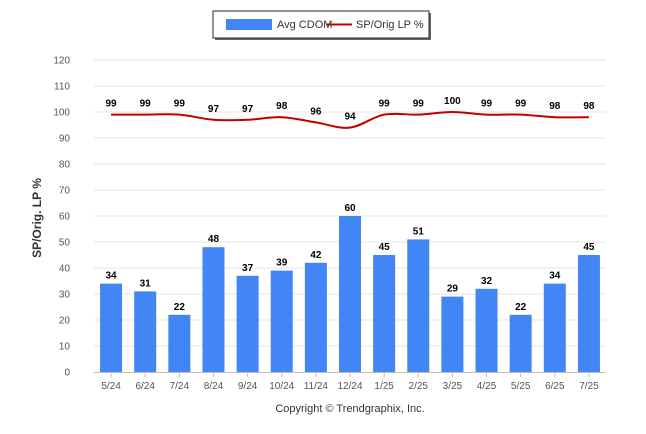 Image resolution: width=646 pixels, height=434 pixels. What do you see at coordinates (316, 111) in the screenshot?
I see `line-data-label: 96` at bounding box center [316, 111].